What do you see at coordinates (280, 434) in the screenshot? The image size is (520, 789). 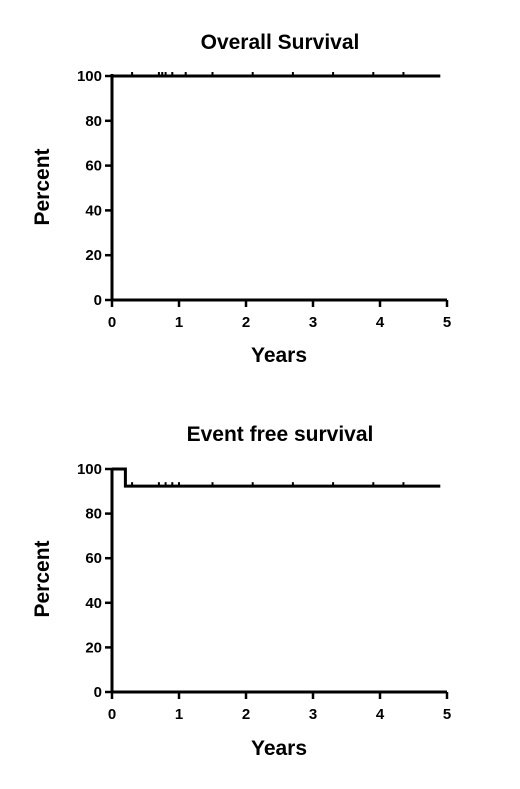 I see `chart-title: Event free survival` at bounding box center [280, 434].